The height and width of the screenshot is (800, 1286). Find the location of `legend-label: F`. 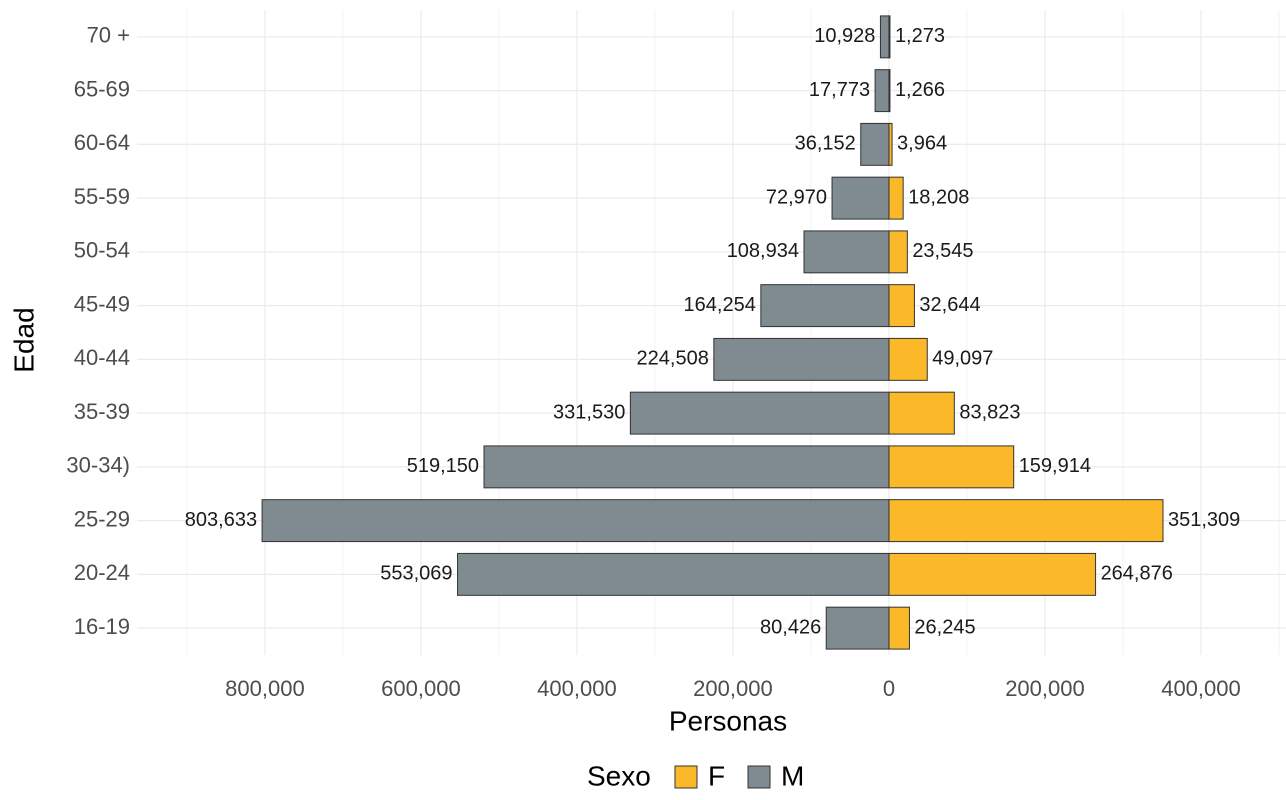

legend-label: F is located at coordinates (716, 775).